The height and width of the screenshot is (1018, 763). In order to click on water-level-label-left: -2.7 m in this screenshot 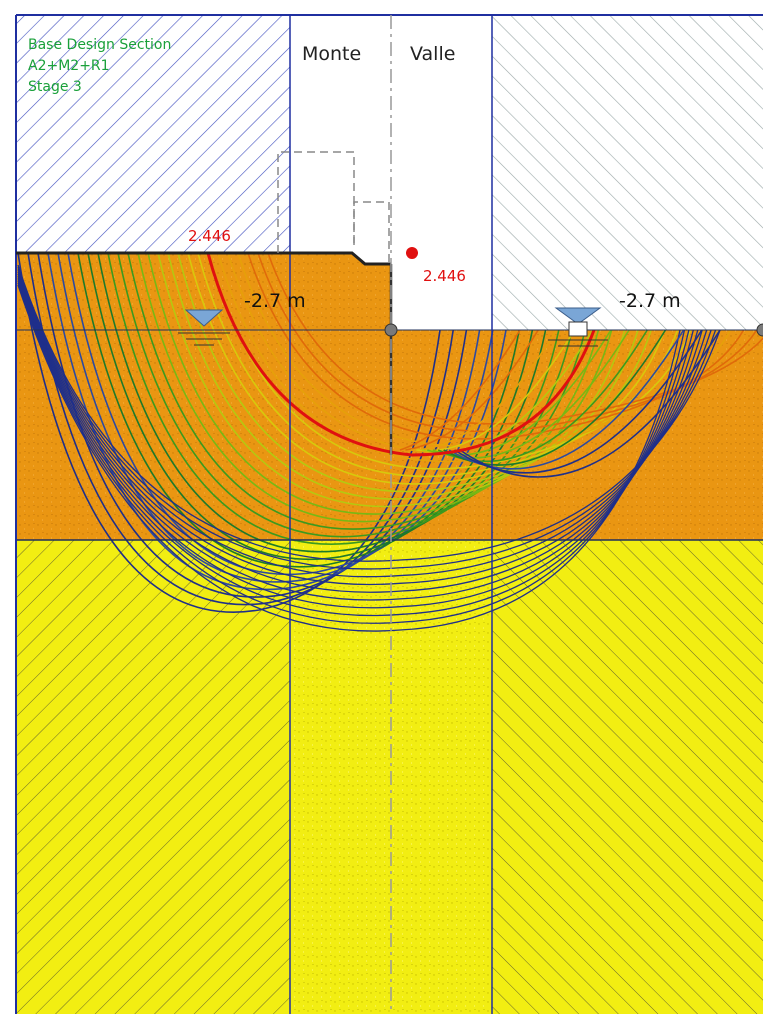, I will do `click(275, 301)`.